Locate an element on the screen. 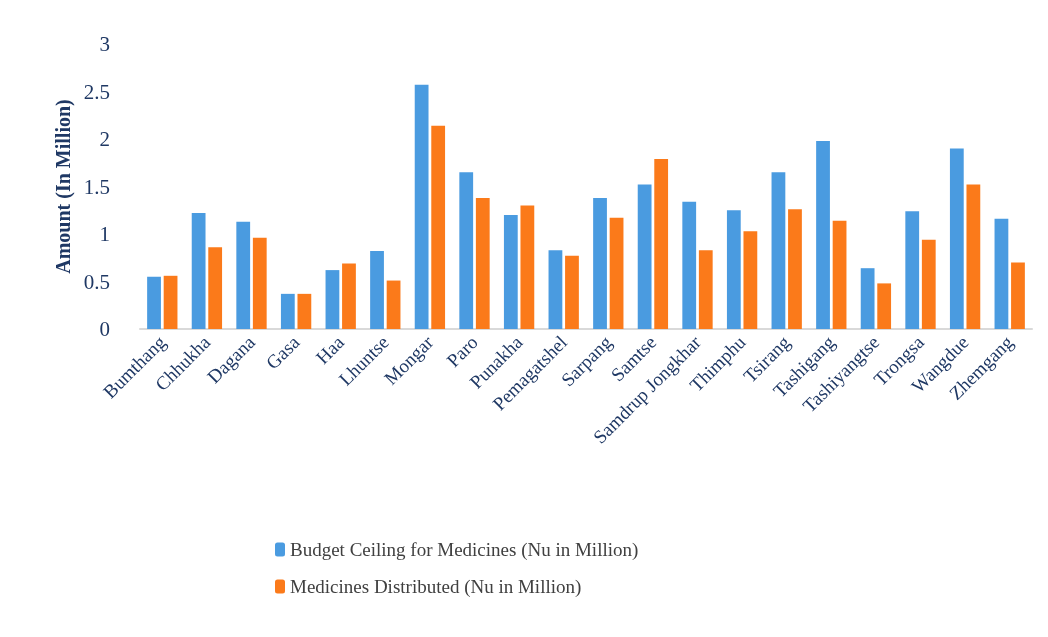  y-tick-label: 1 is located at coordinates (104, 234).